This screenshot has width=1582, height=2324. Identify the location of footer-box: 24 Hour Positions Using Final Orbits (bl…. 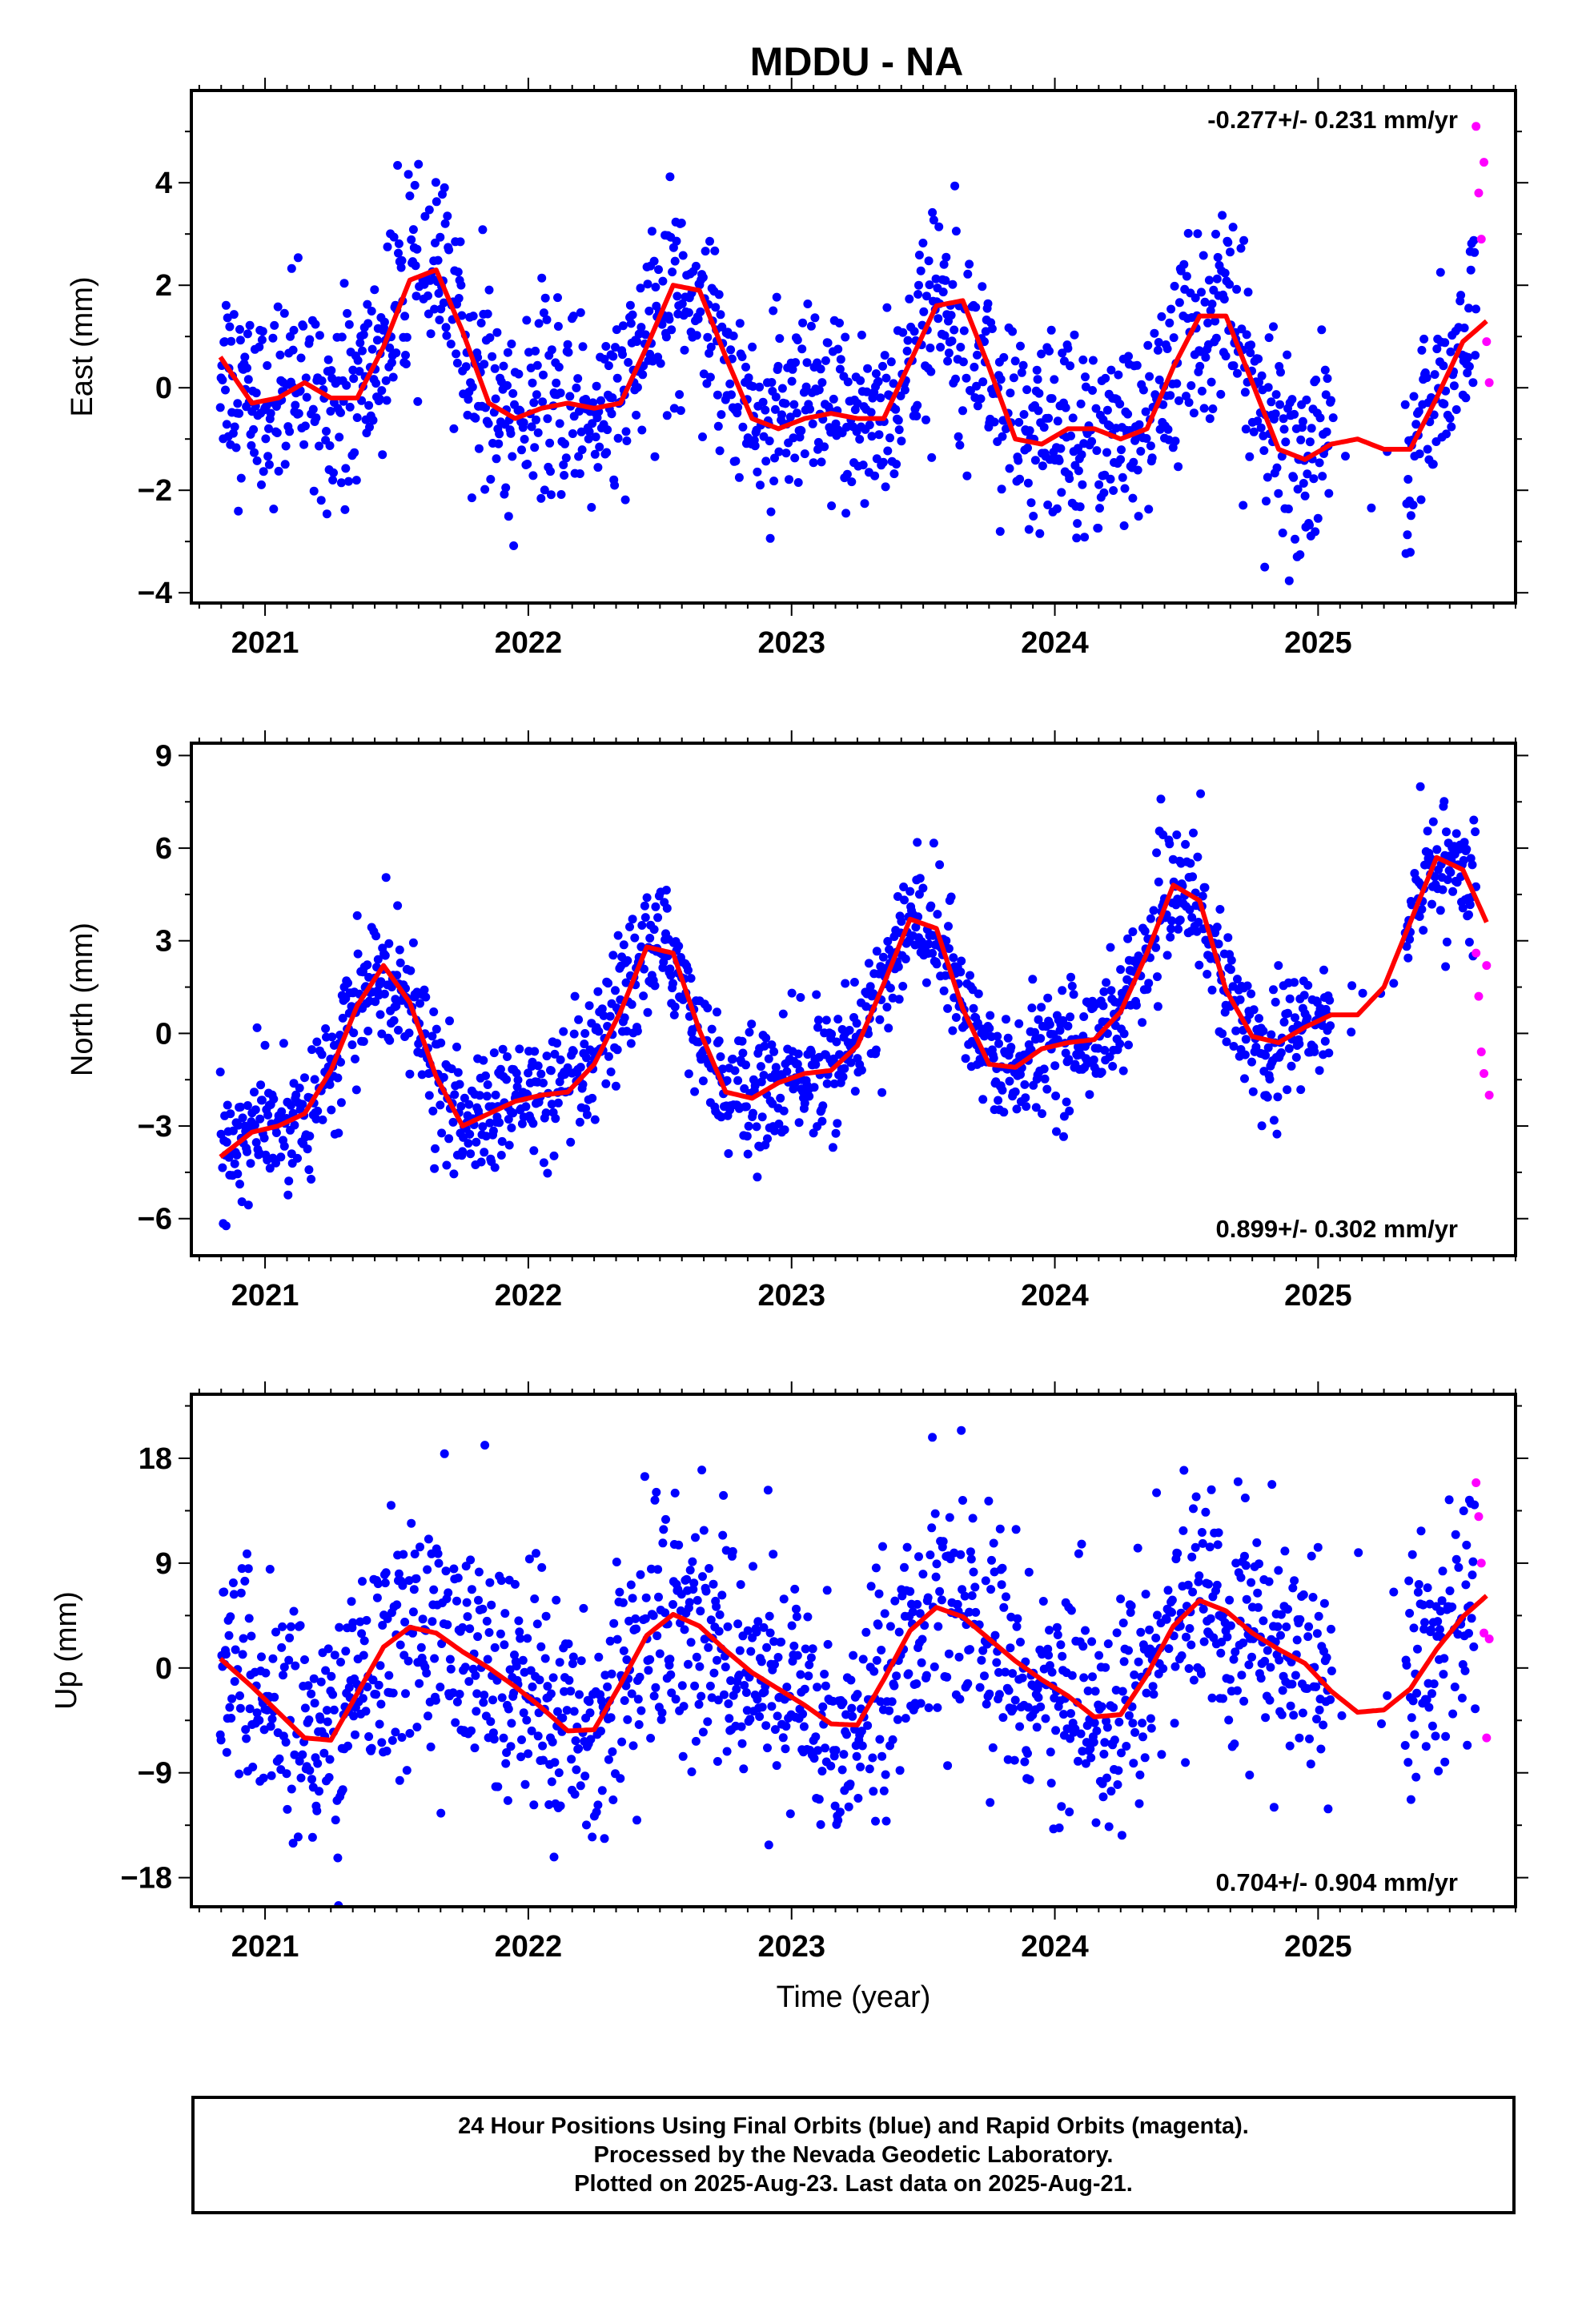
(853, 2155).